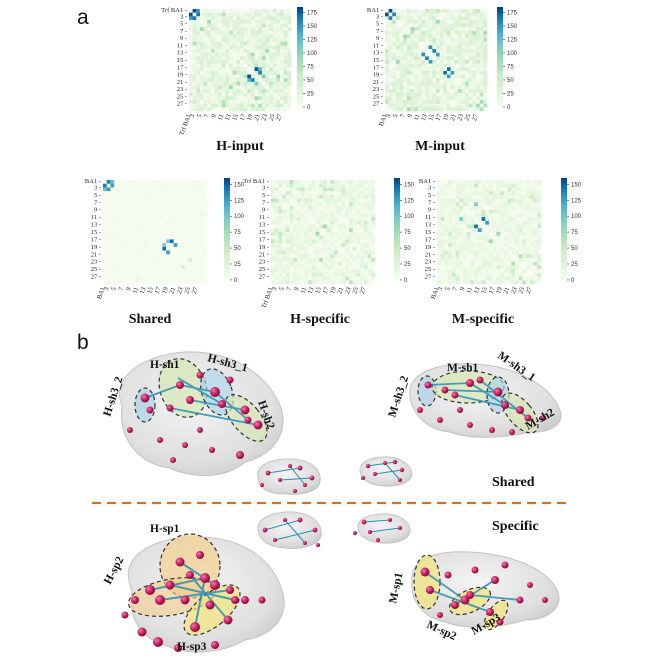 The width and height of the screenshot is (653, 661). Describe the element at coordinates (297, 288) in the screenshot. I see `heatmap-xlabel: 9` at that location.